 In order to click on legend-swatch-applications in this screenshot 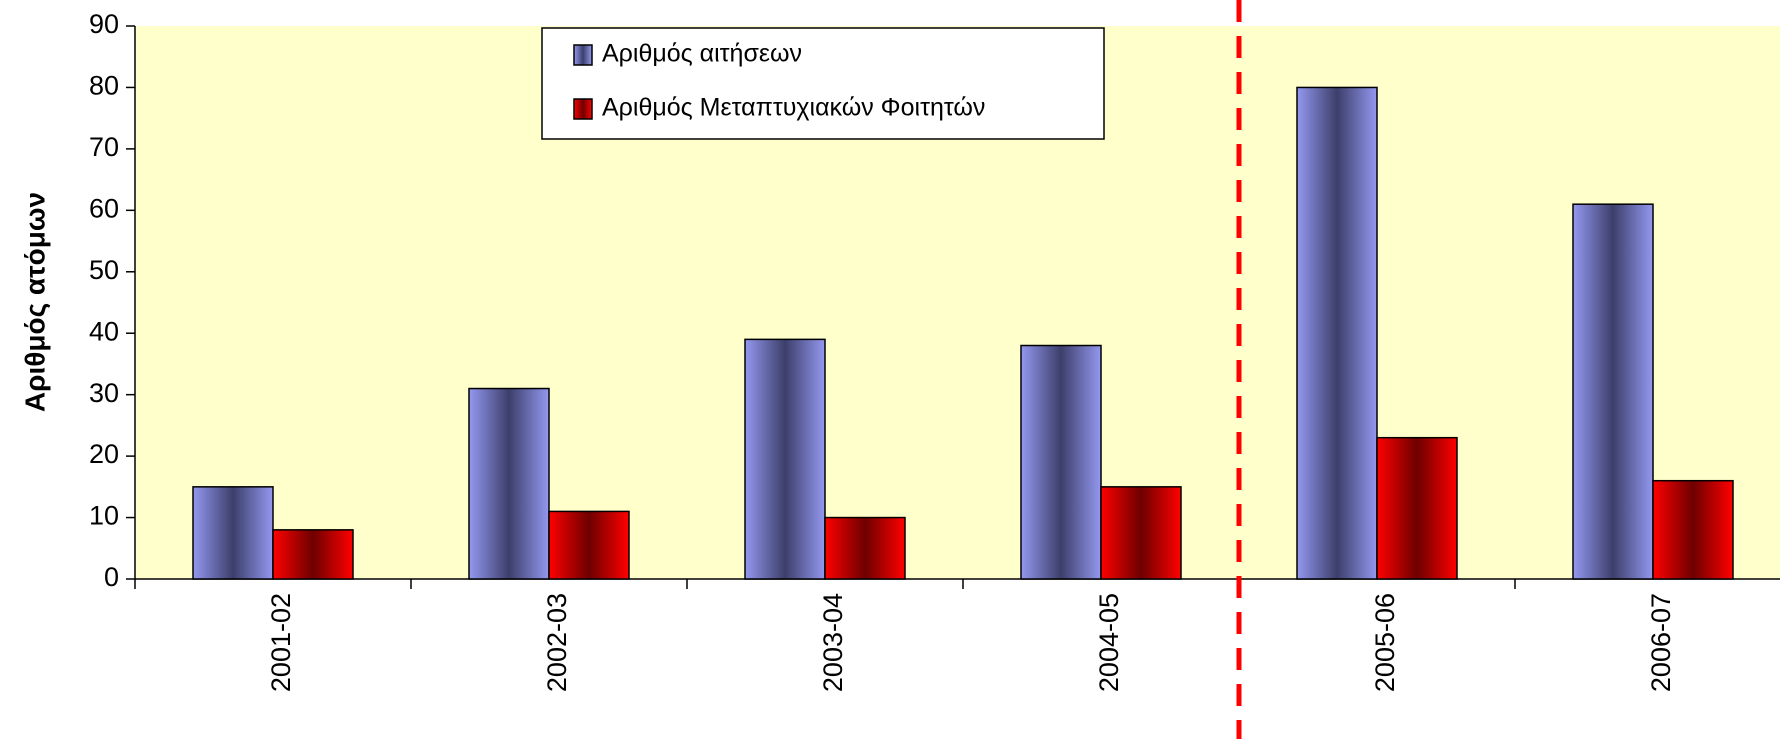, I will do `click(583, 55)`.